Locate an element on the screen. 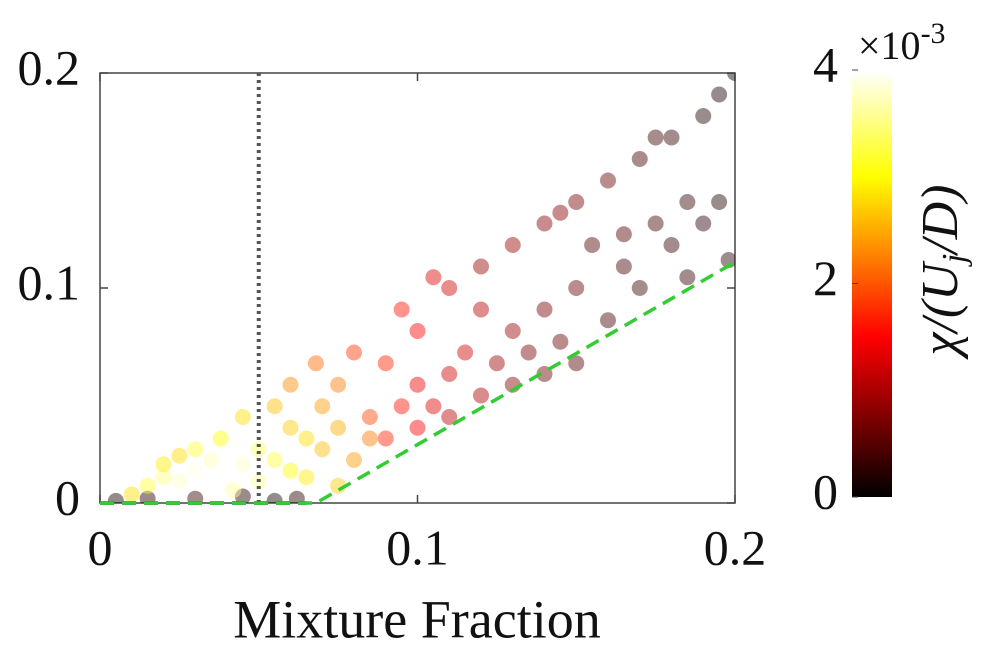 The height and width of the screenshot is (670, 996). y-tick-label: 0.1 is located at coordinates (49, 282).